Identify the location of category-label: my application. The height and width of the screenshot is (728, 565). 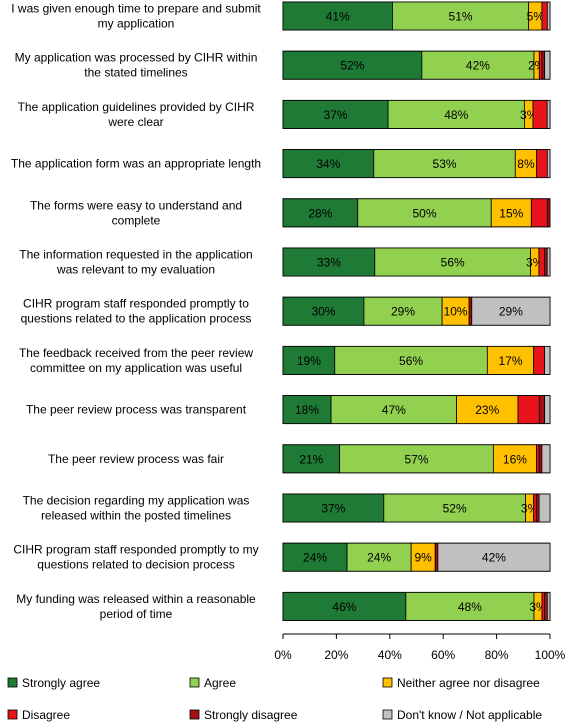
(136, 24).